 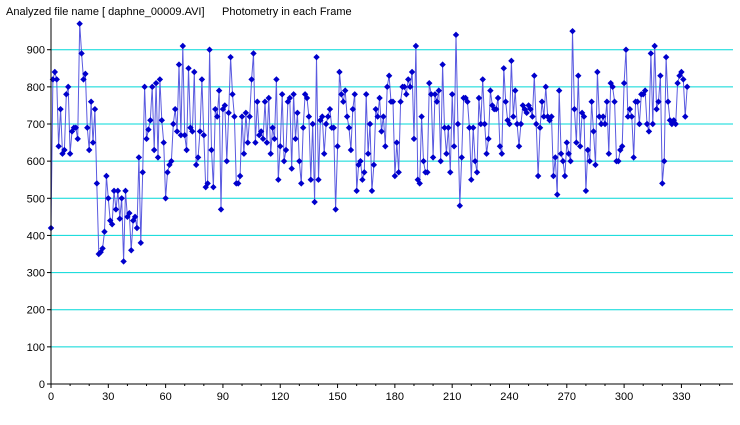 I want to click on x-tick-label: 60, so click(x=165, y=397).